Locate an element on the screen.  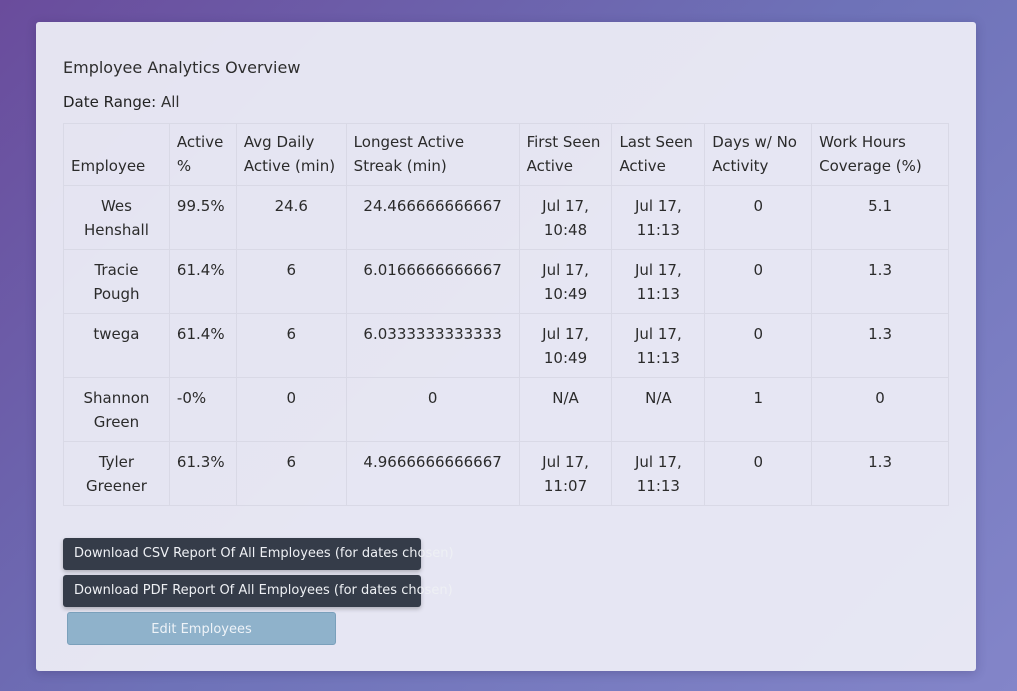
column-header: Longest Active Streak (min) is located at coordinates (432, 154).